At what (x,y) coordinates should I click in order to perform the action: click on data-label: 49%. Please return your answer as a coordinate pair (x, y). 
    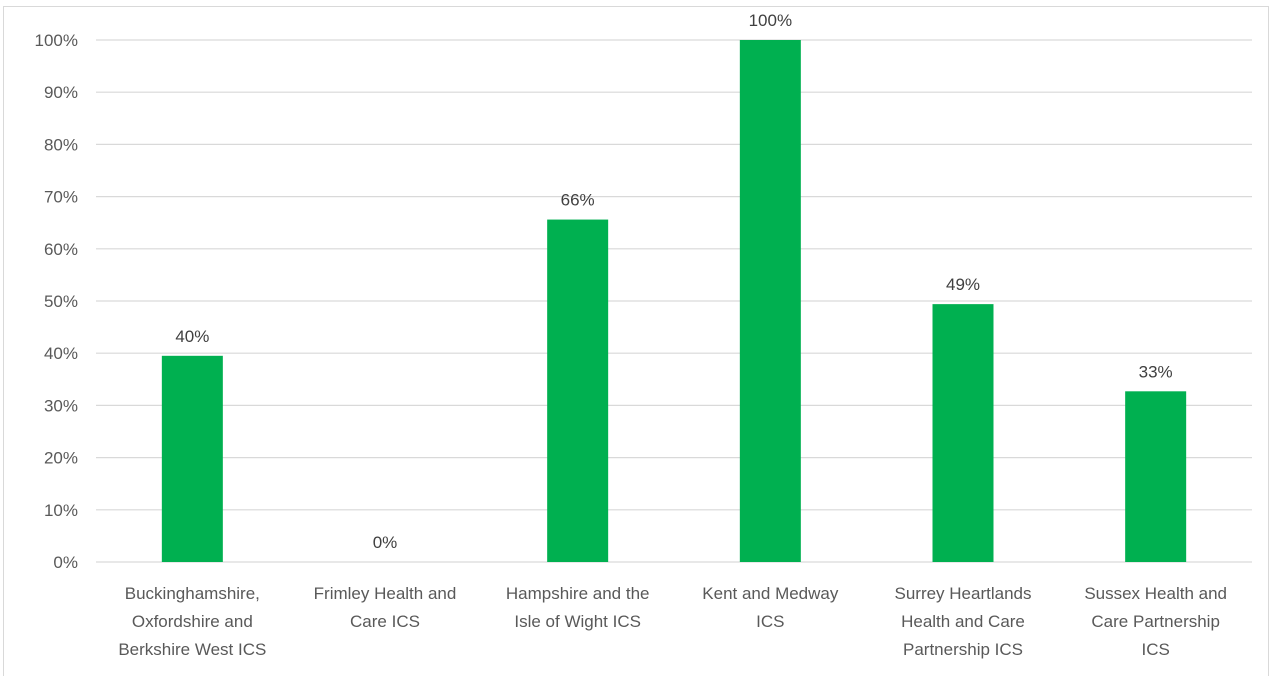
    Looking at the image, I should click on (963, 284).